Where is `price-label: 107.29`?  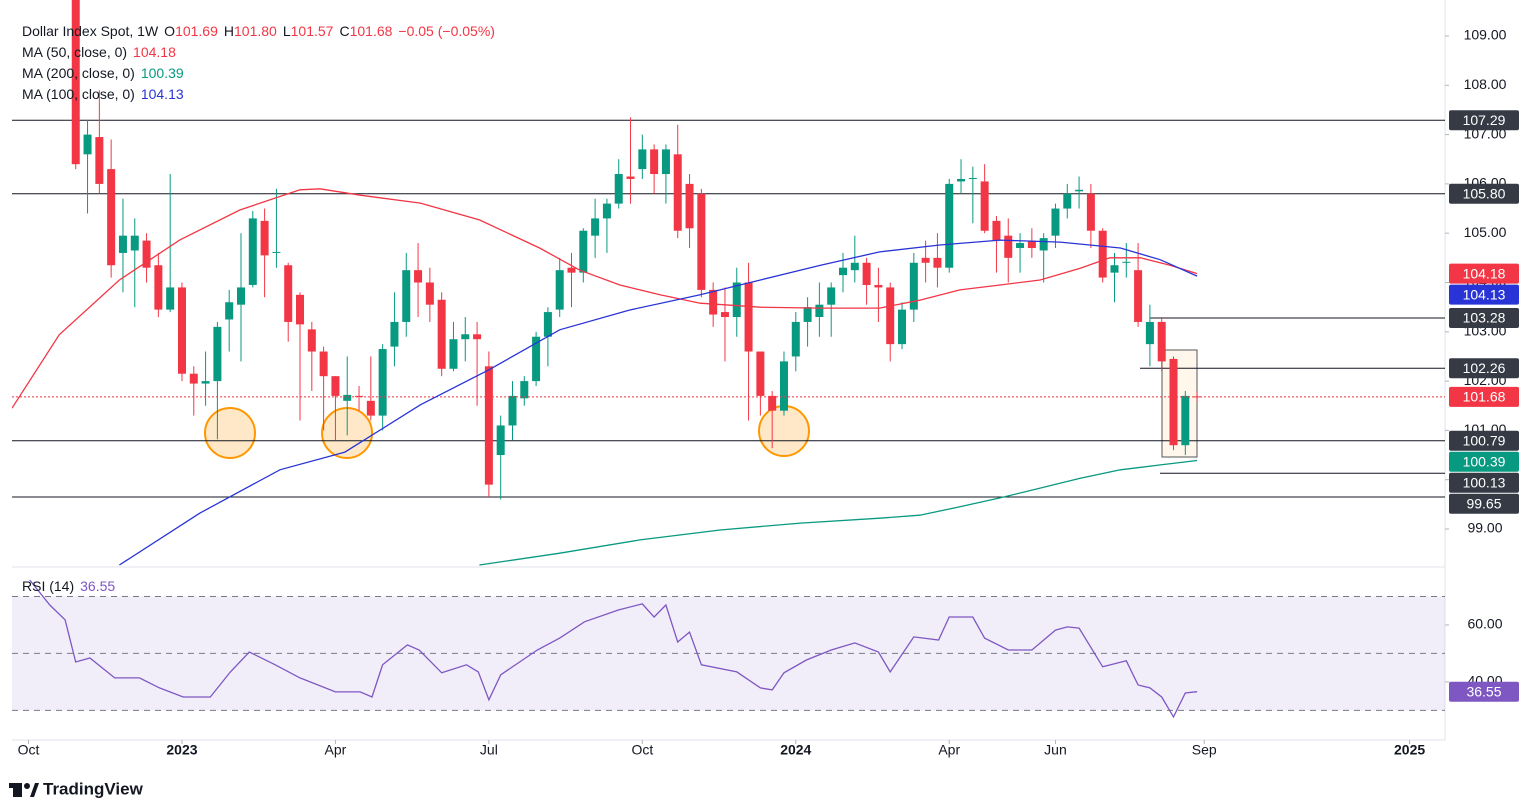
price-label: 107.29 is located at coordinates (1484, 120).